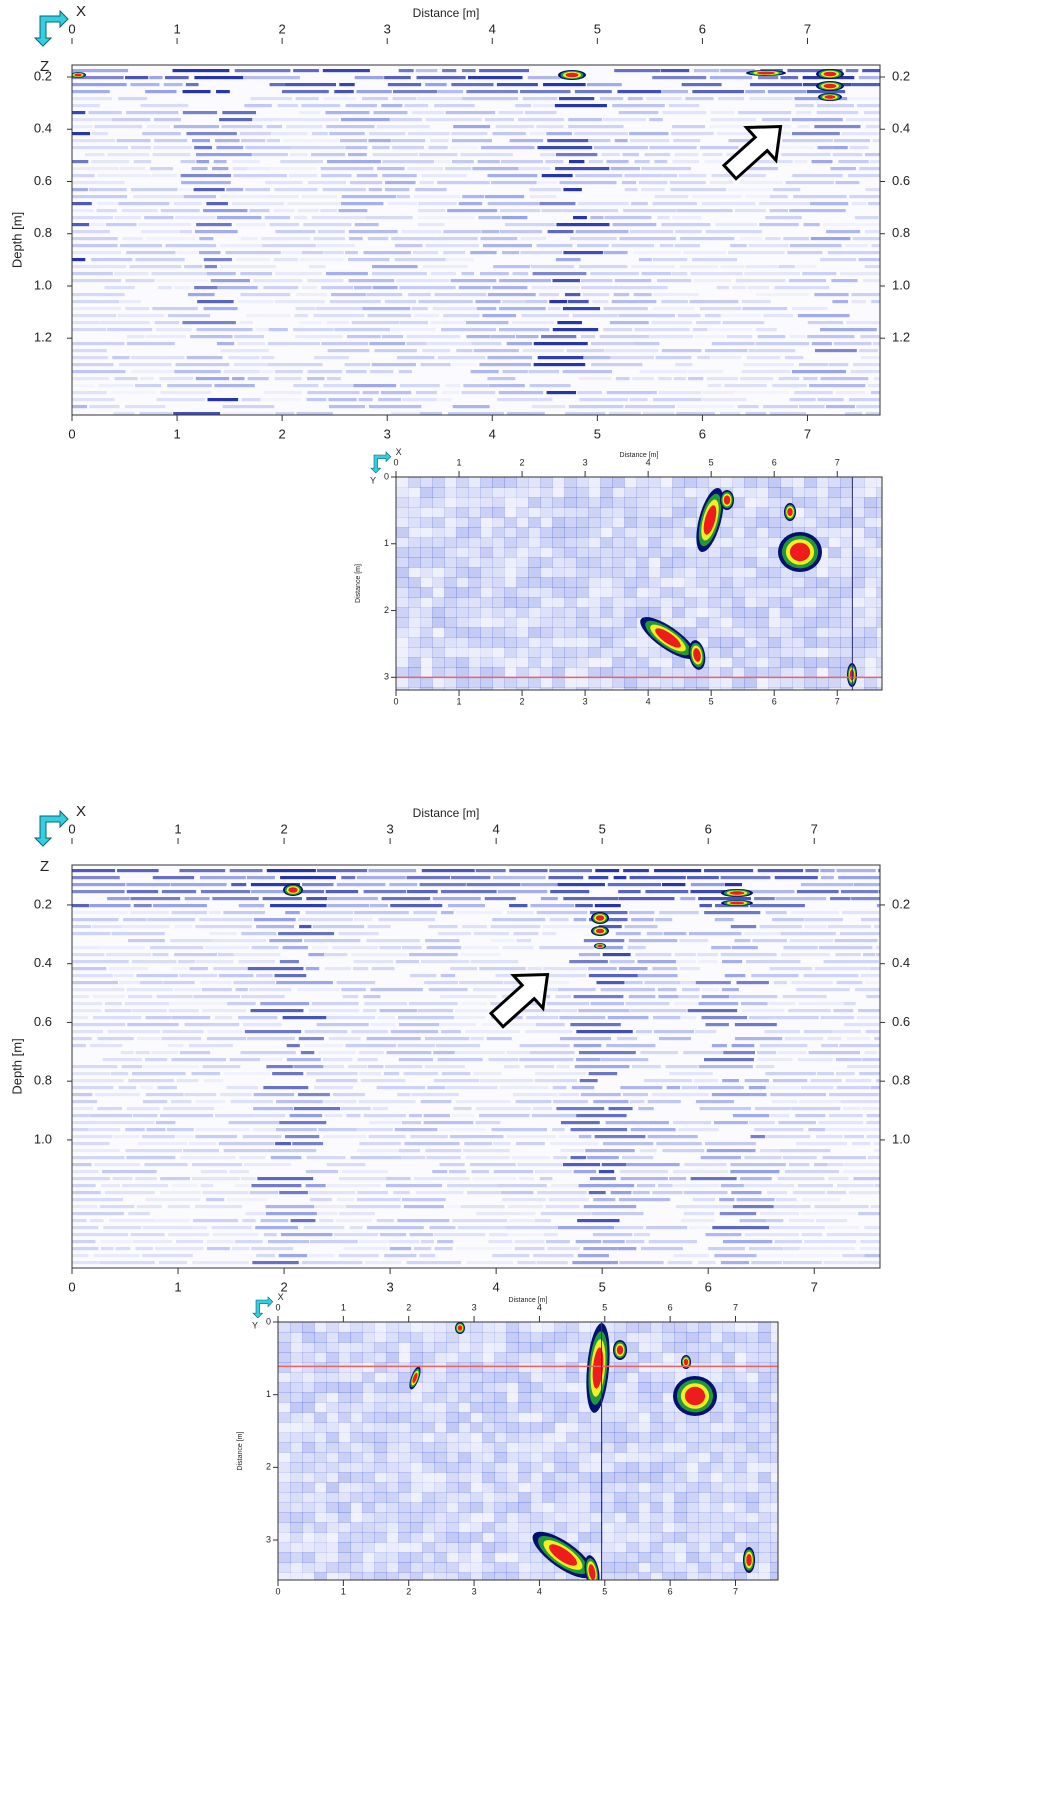  I want to click on x-tick-label: 1, so click(177, 828).